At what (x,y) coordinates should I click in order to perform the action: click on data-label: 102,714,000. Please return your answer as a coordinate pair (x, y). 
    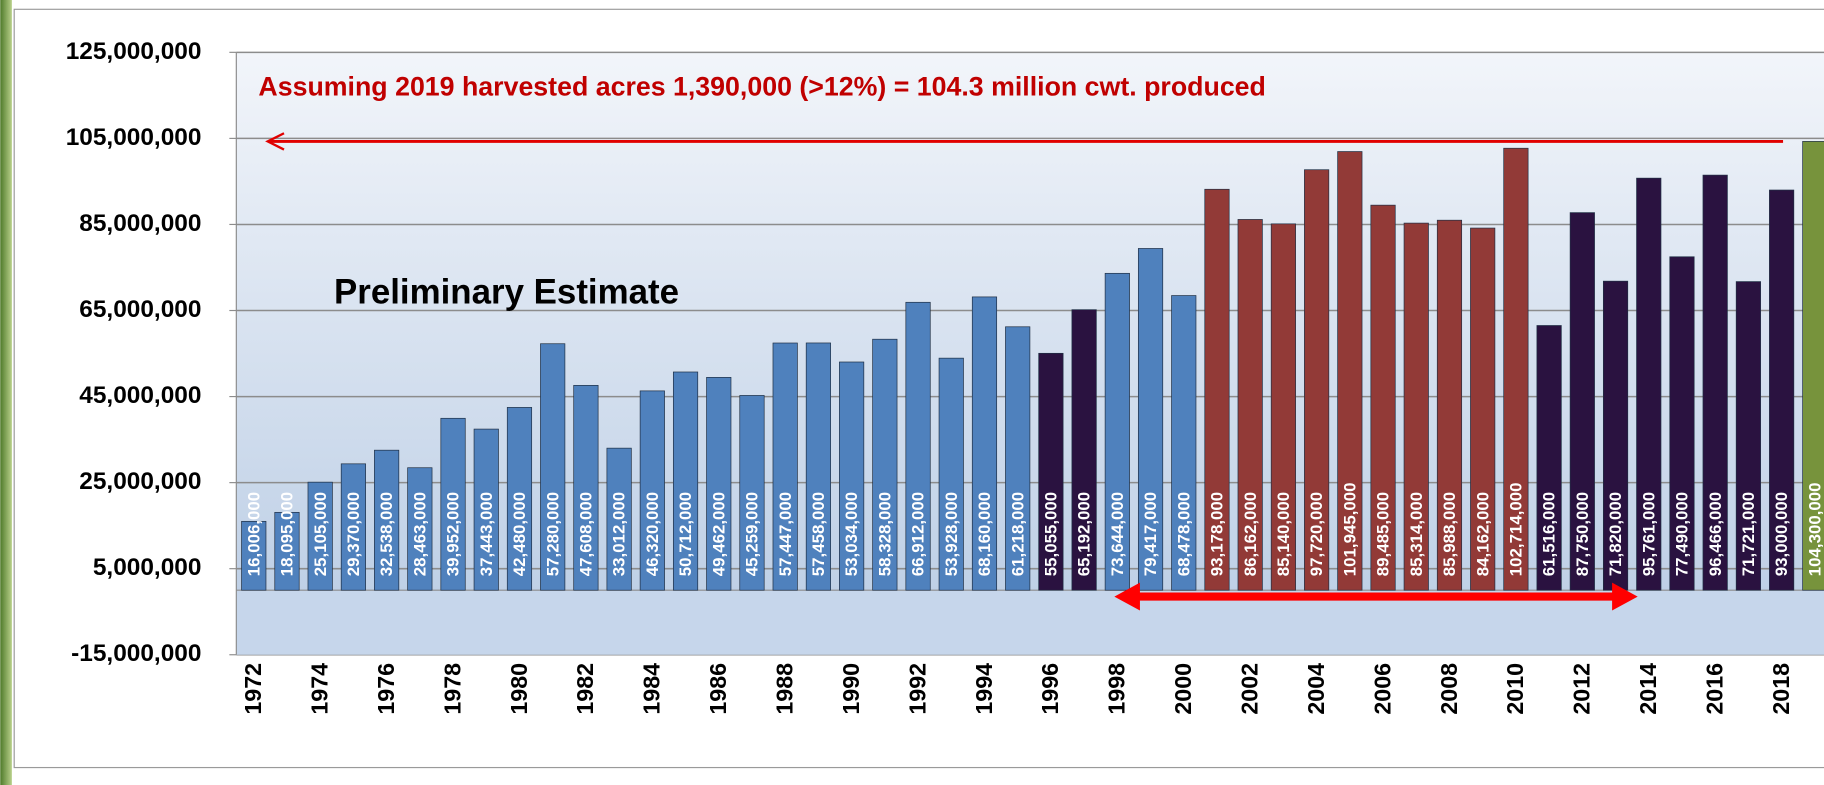
    Looking at the image, I should click on (1516, 529).